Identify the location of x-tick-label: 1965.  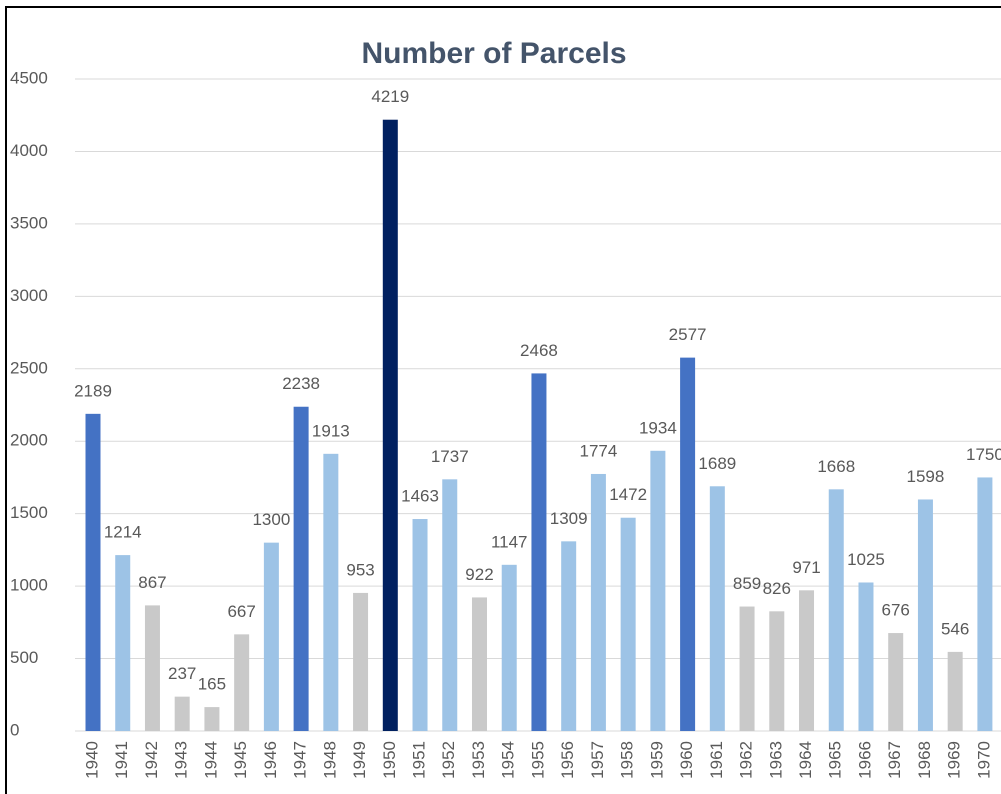
(835, 760).